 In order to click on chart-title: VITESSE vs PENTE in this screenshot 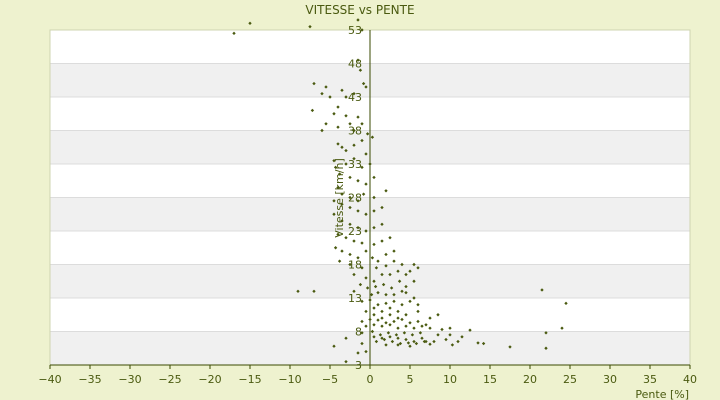, I will do `click(359, 10)`.